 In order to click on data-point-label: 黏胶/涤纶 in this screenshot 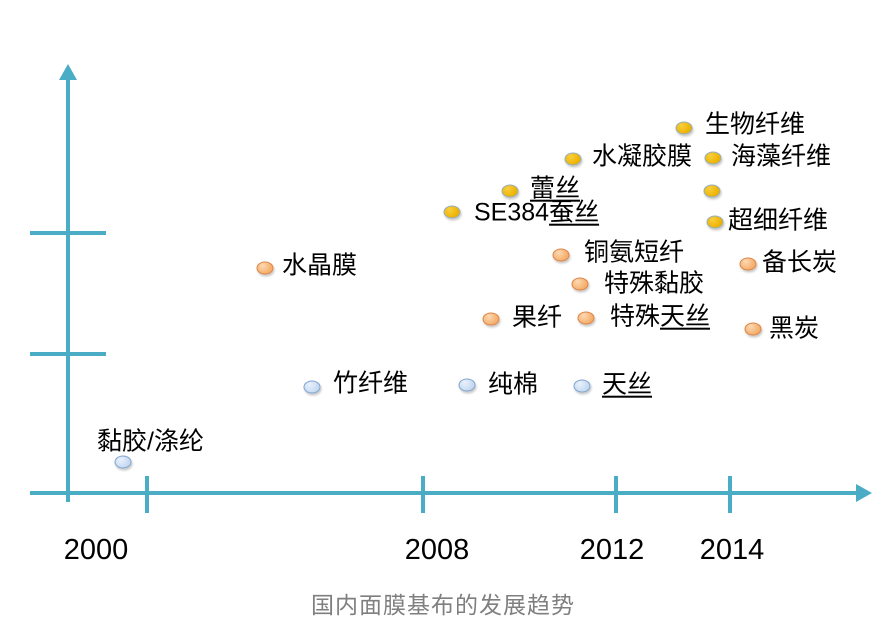, I will do `click(150, 441)`.